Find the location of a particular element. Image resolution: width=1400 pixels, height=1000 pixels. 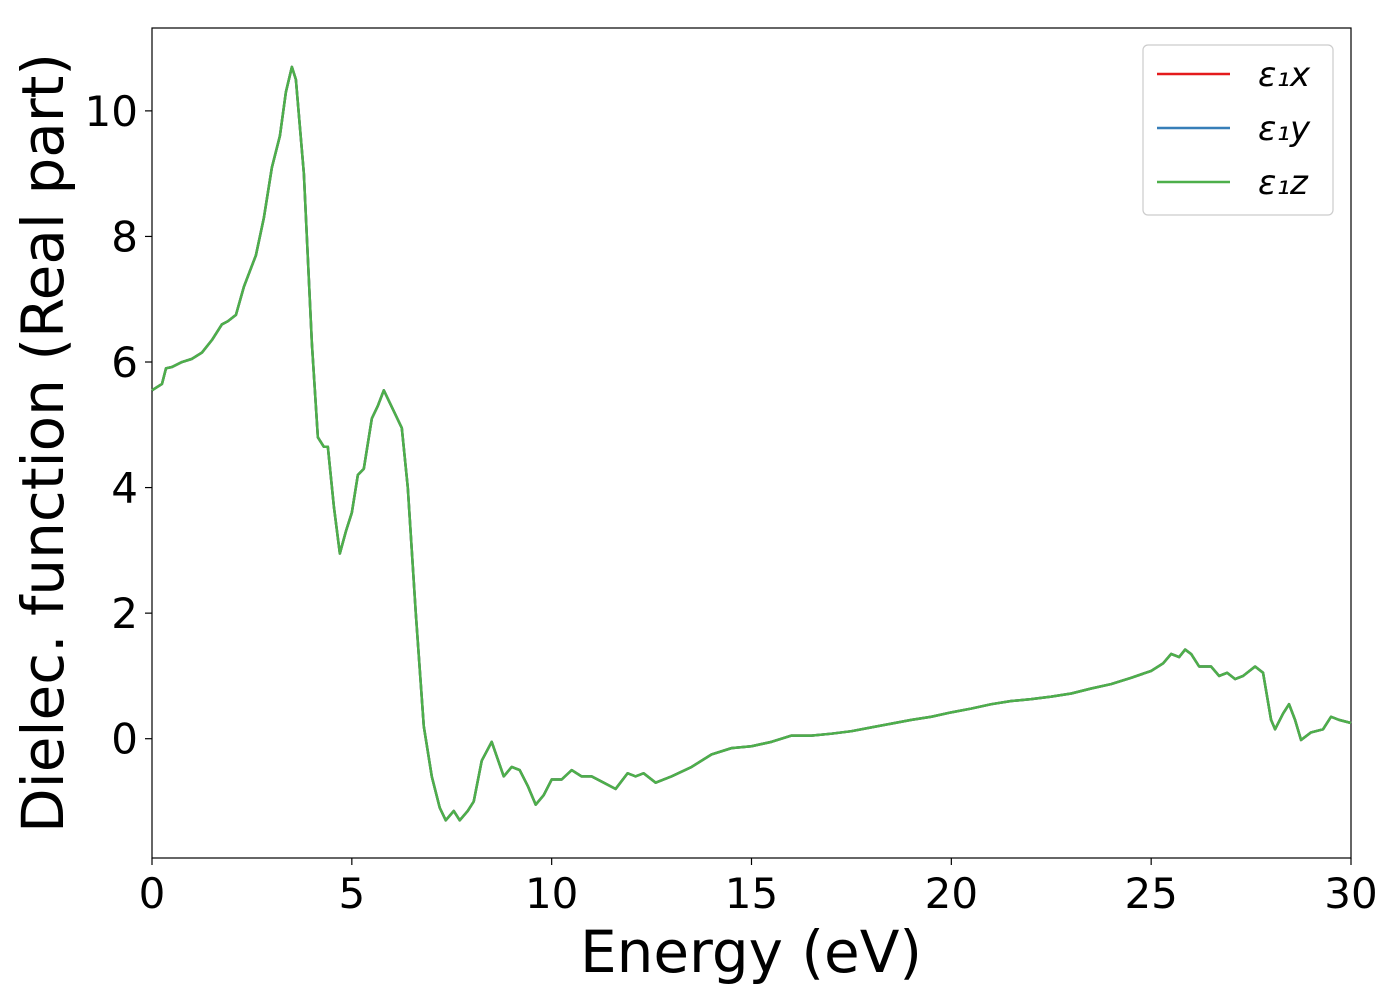

y-tick-label: 8 is located at coordinates (124, 236).